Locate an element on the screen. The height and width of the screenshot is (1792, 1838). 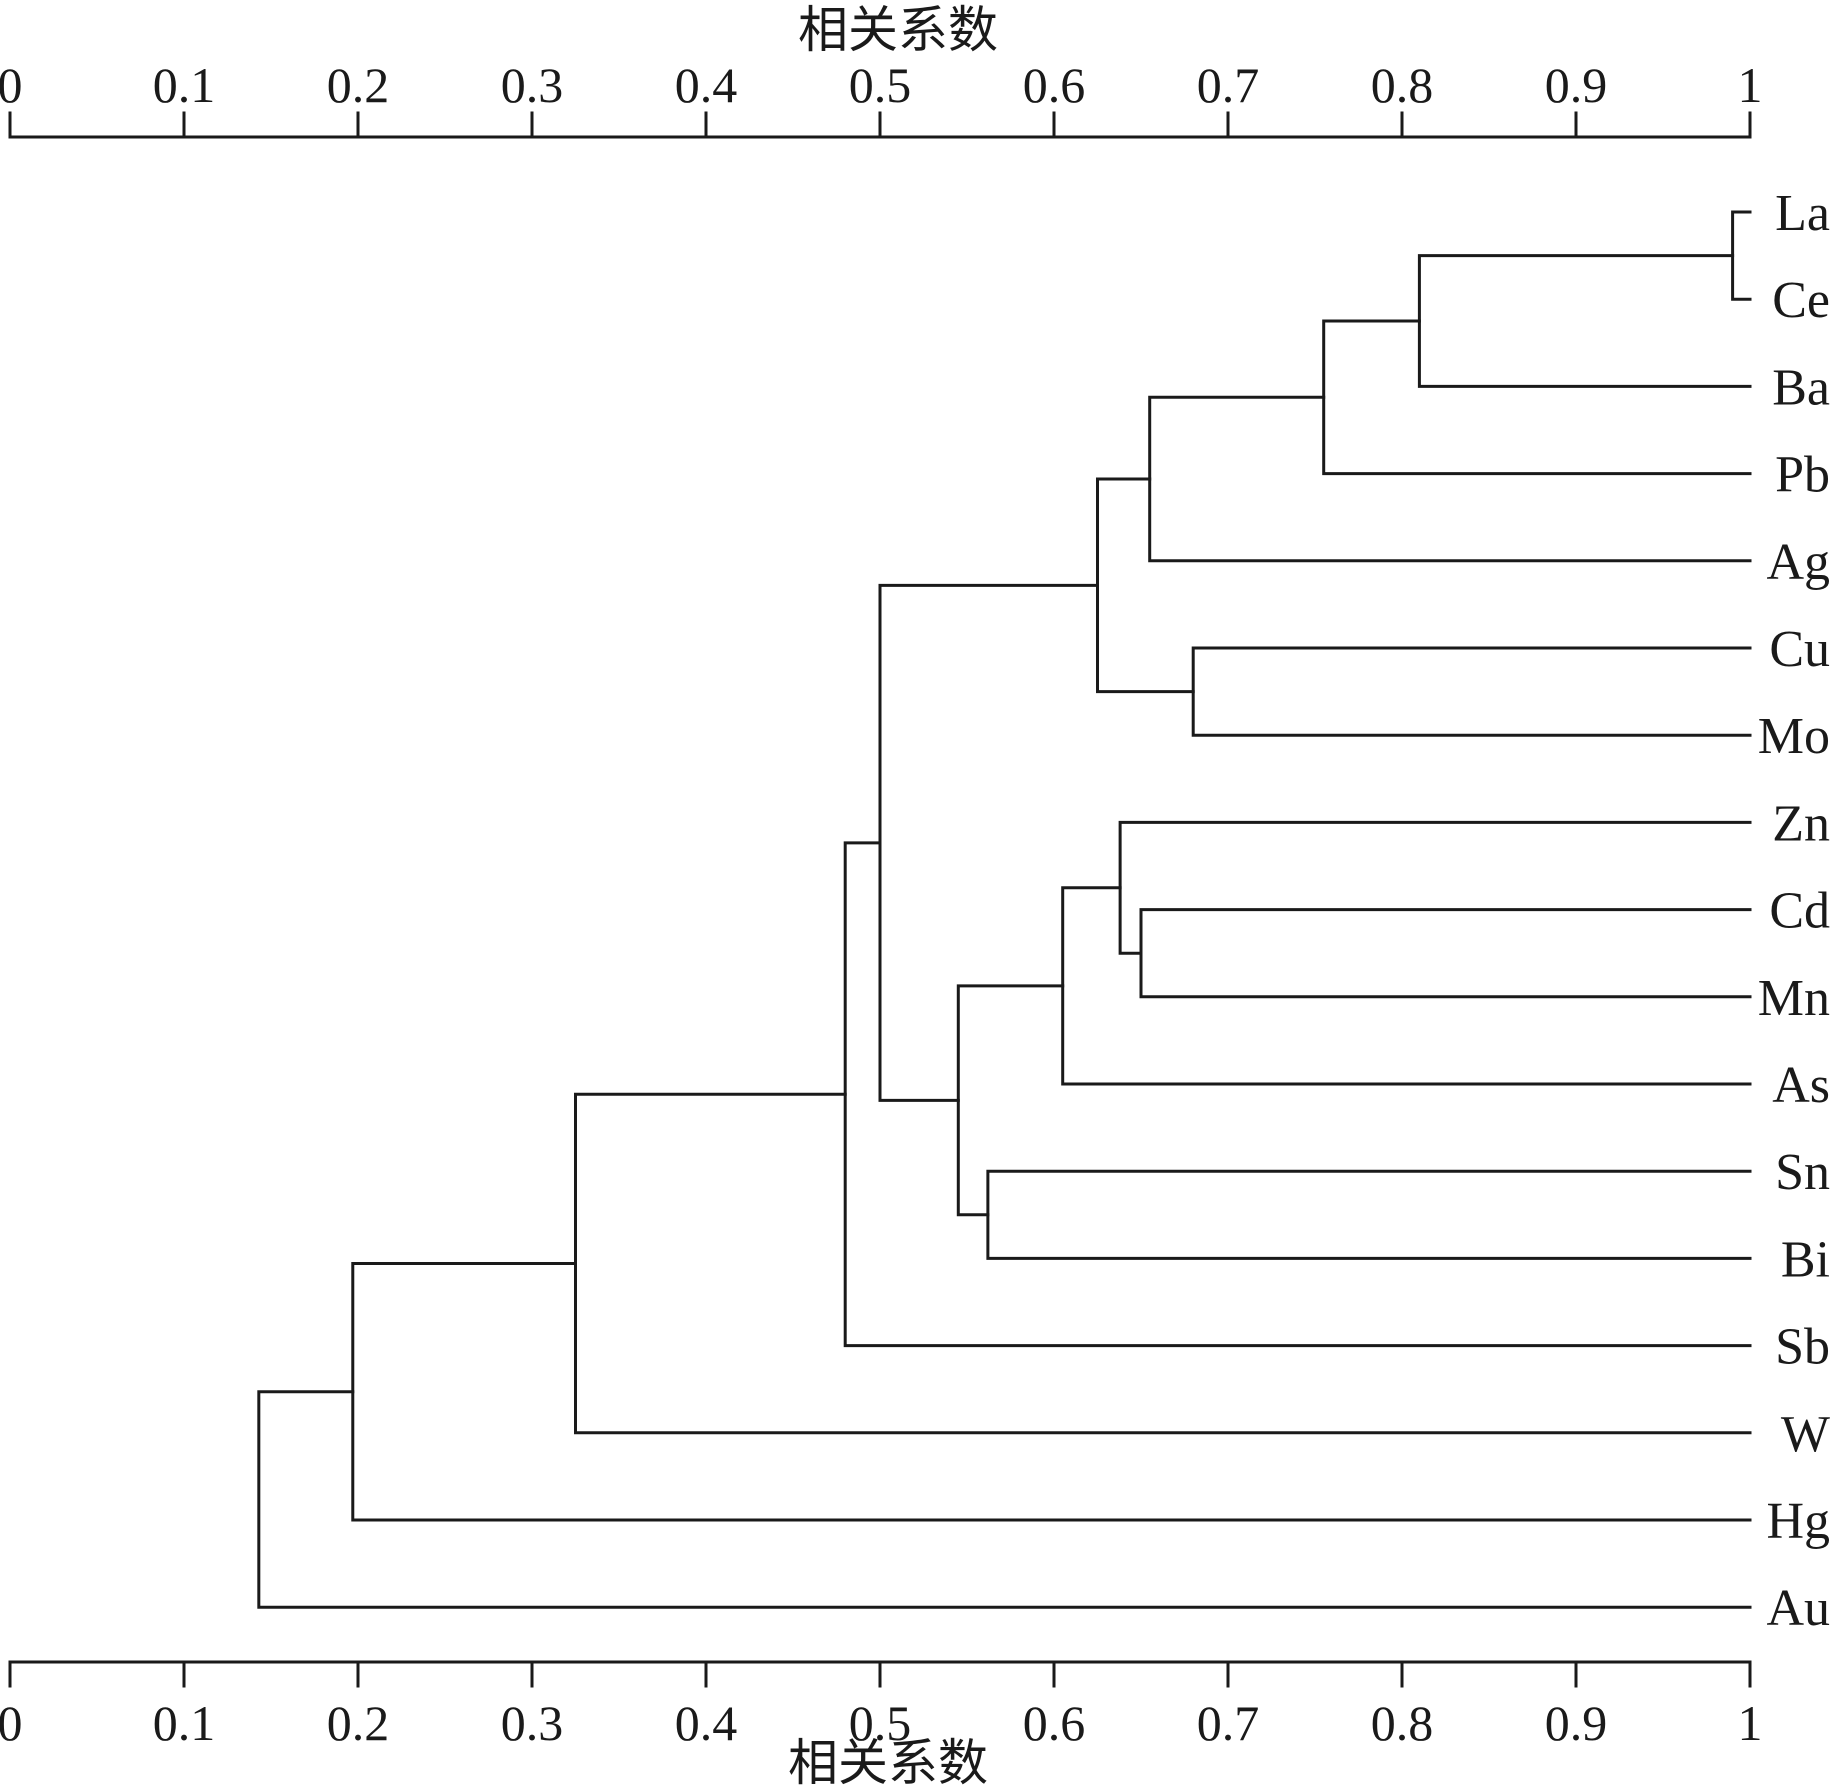
leaf-label-pb: Pb is located at coordinates (1802, 475).